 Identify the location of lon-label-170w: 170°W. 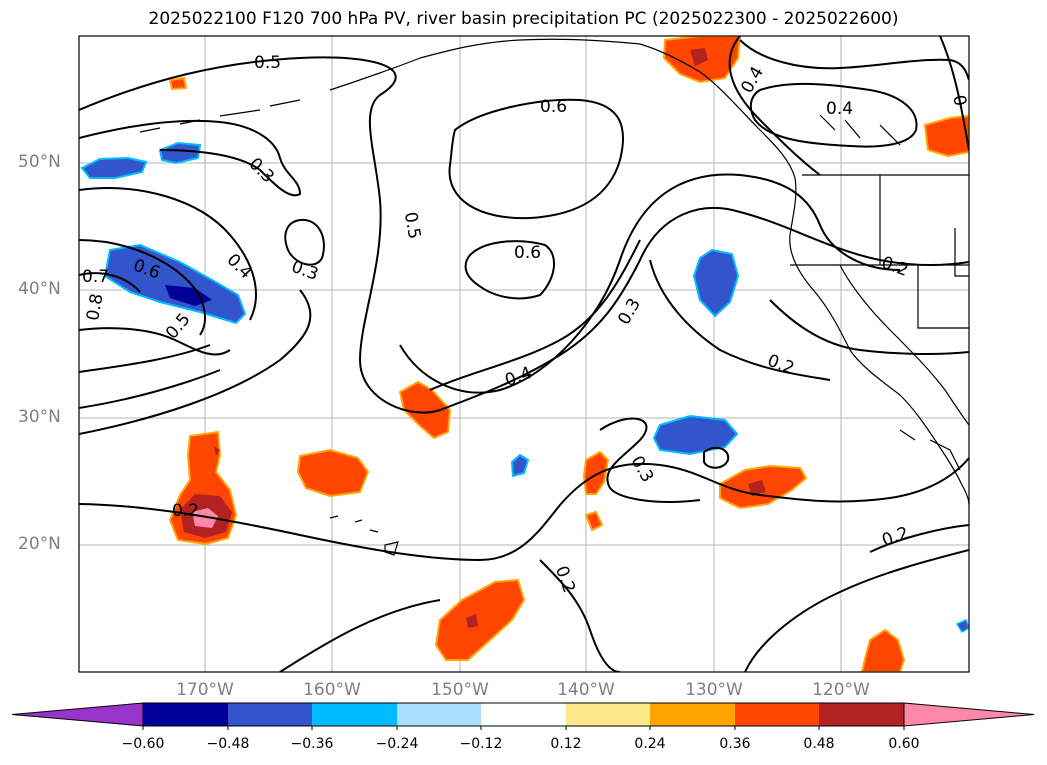
(205, 690).